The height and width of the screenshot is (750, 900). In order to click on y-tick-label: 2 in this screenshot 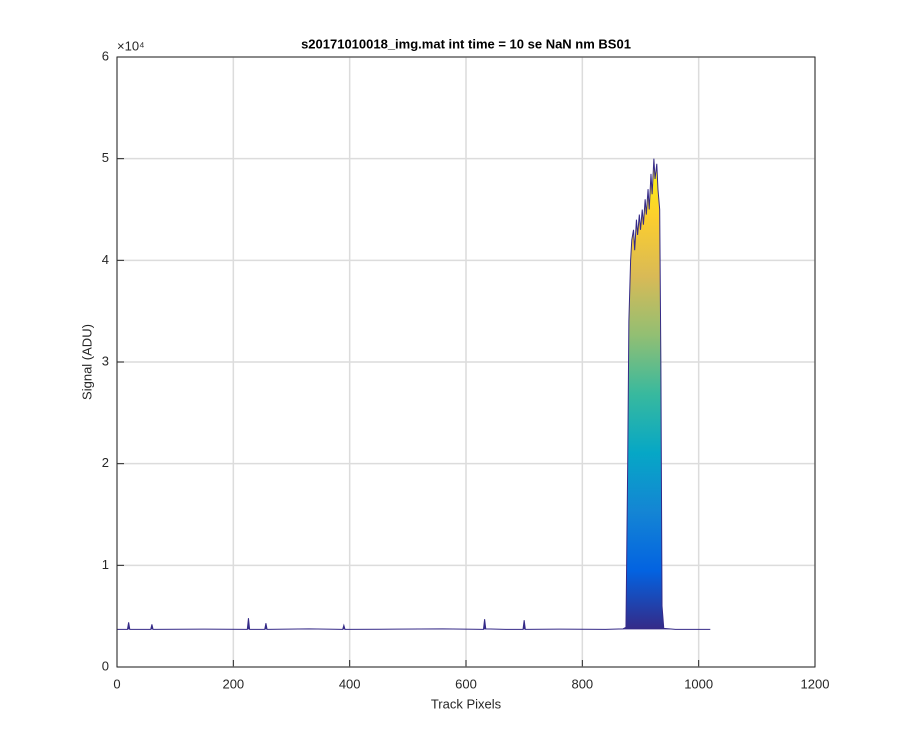, I will do `click(105, 462)`.